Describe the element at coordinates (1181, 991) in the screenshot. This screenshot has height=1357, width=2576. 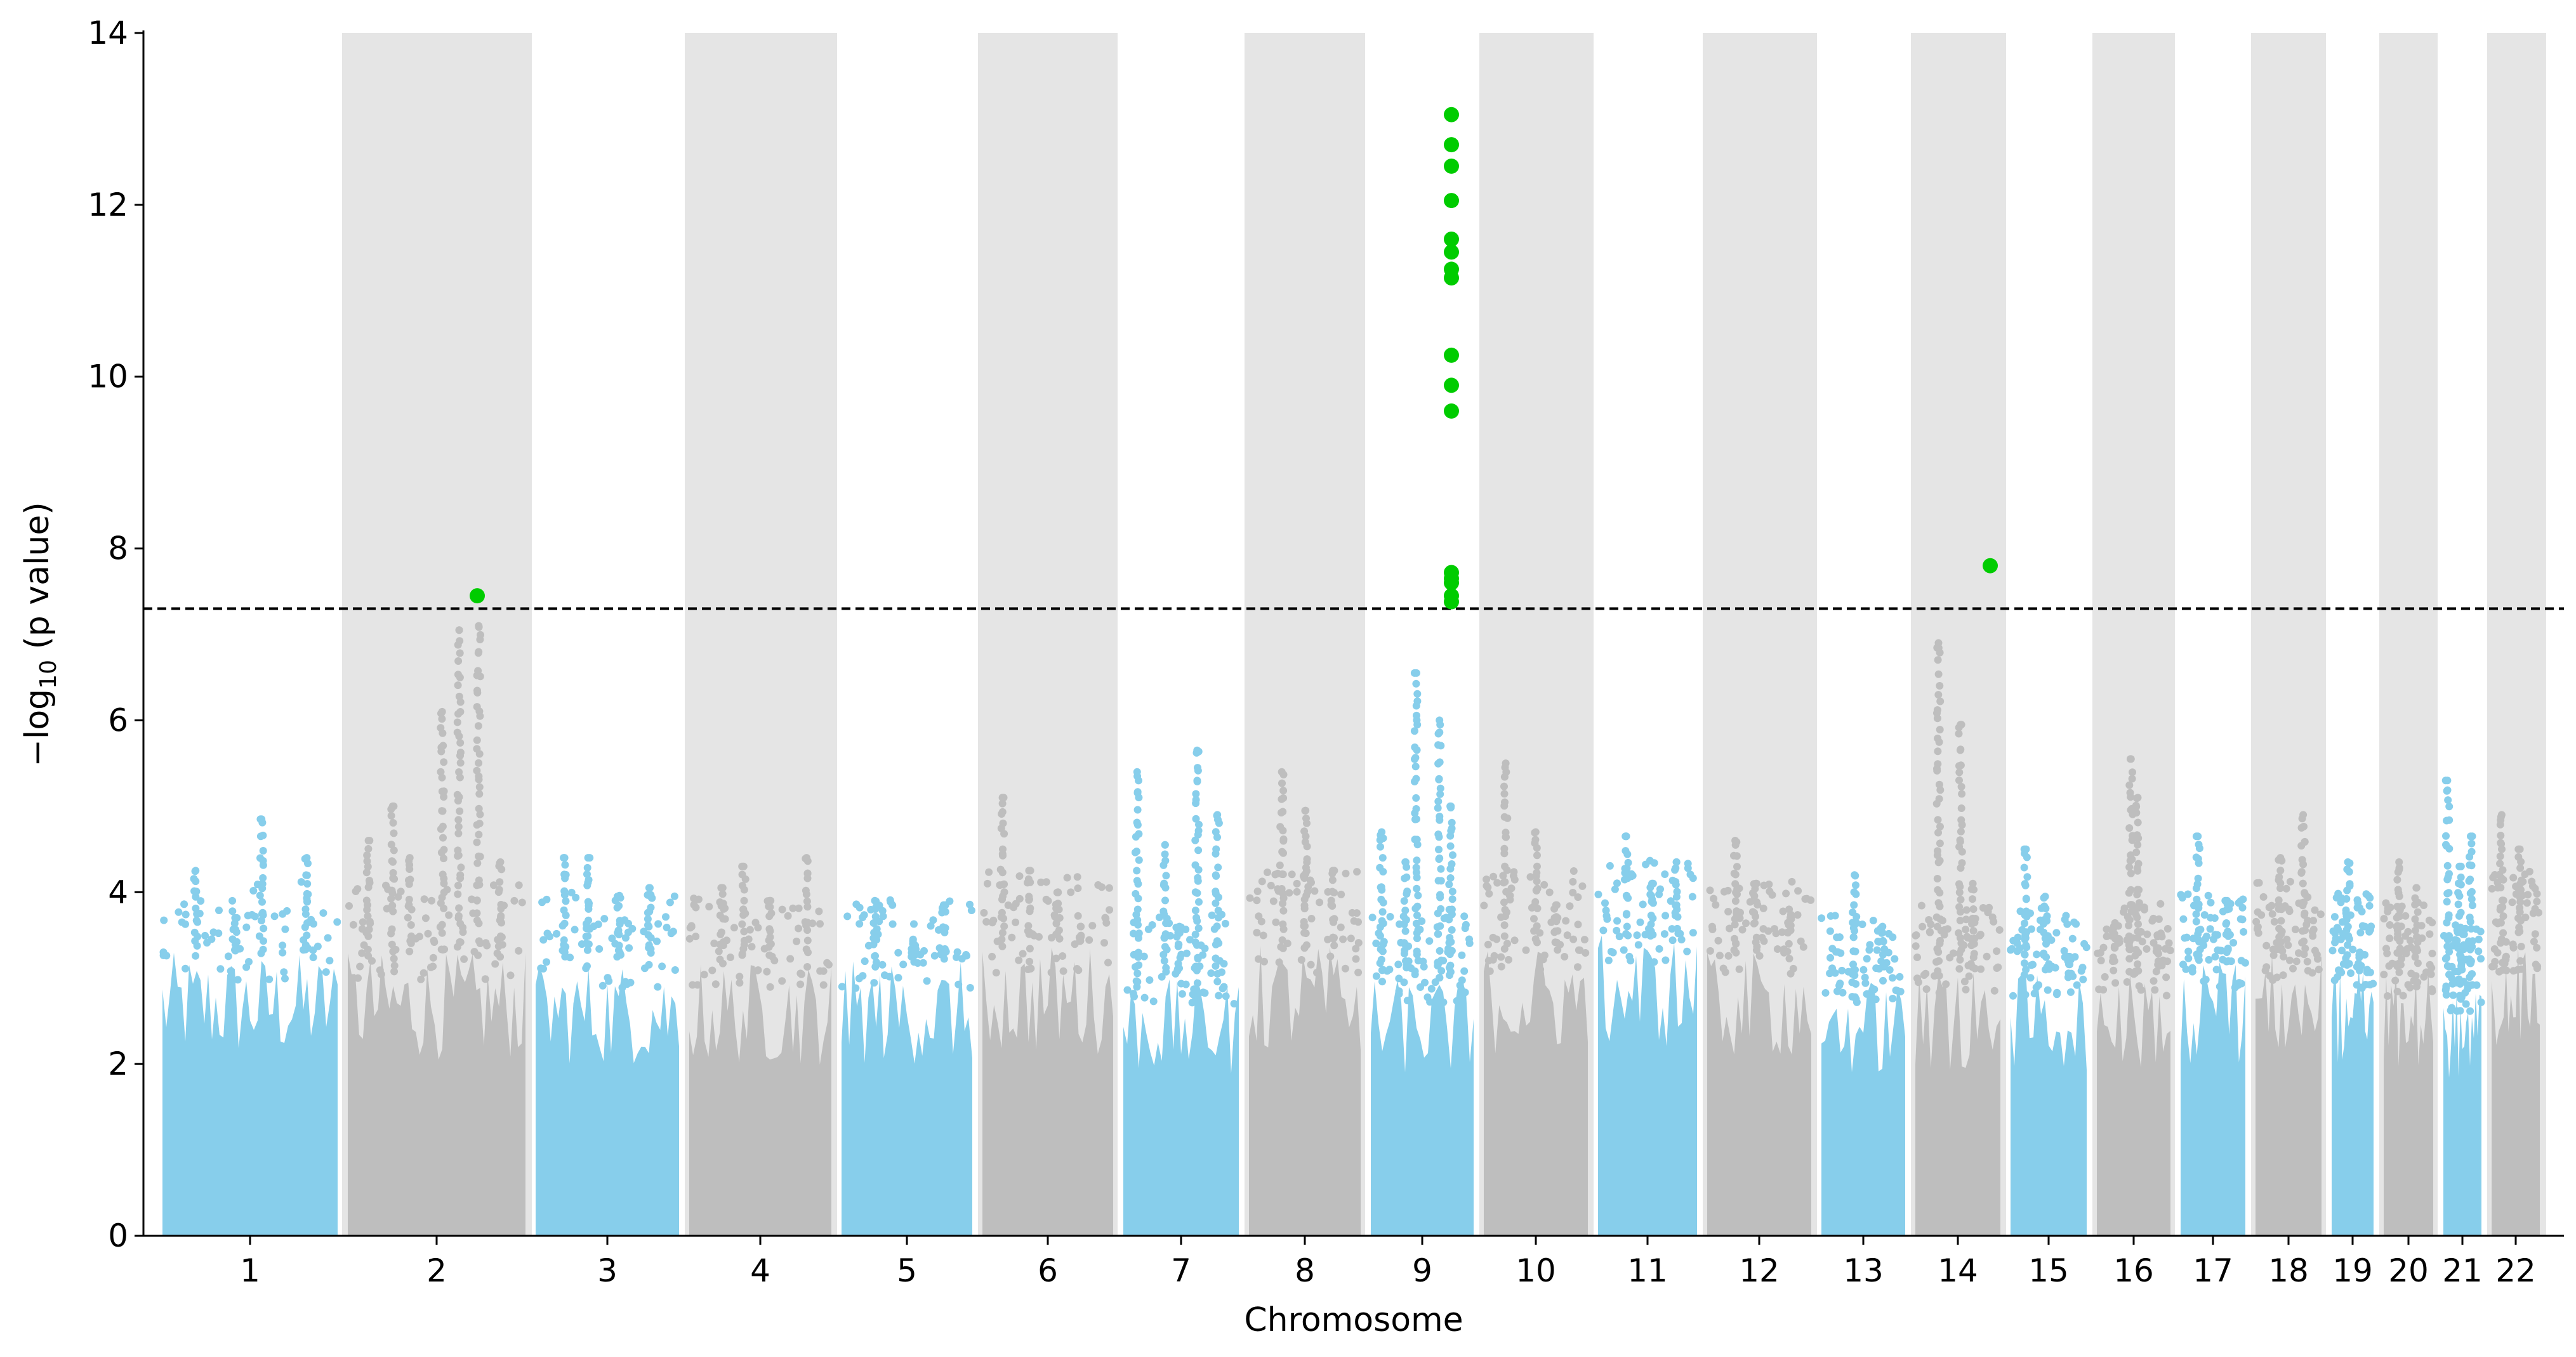
I see `chromosome-7-points` at that location.